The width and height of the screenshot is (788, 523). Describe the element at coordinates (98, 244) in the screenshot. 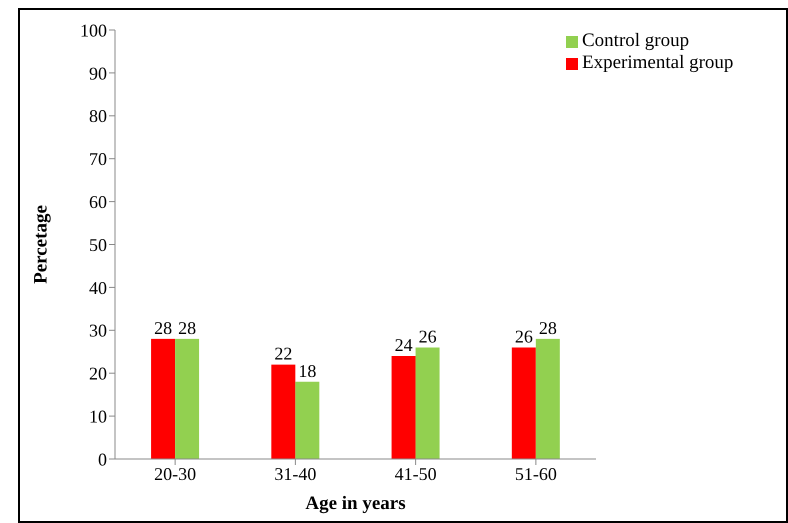

I see `y-tick-label: 50` at that location.